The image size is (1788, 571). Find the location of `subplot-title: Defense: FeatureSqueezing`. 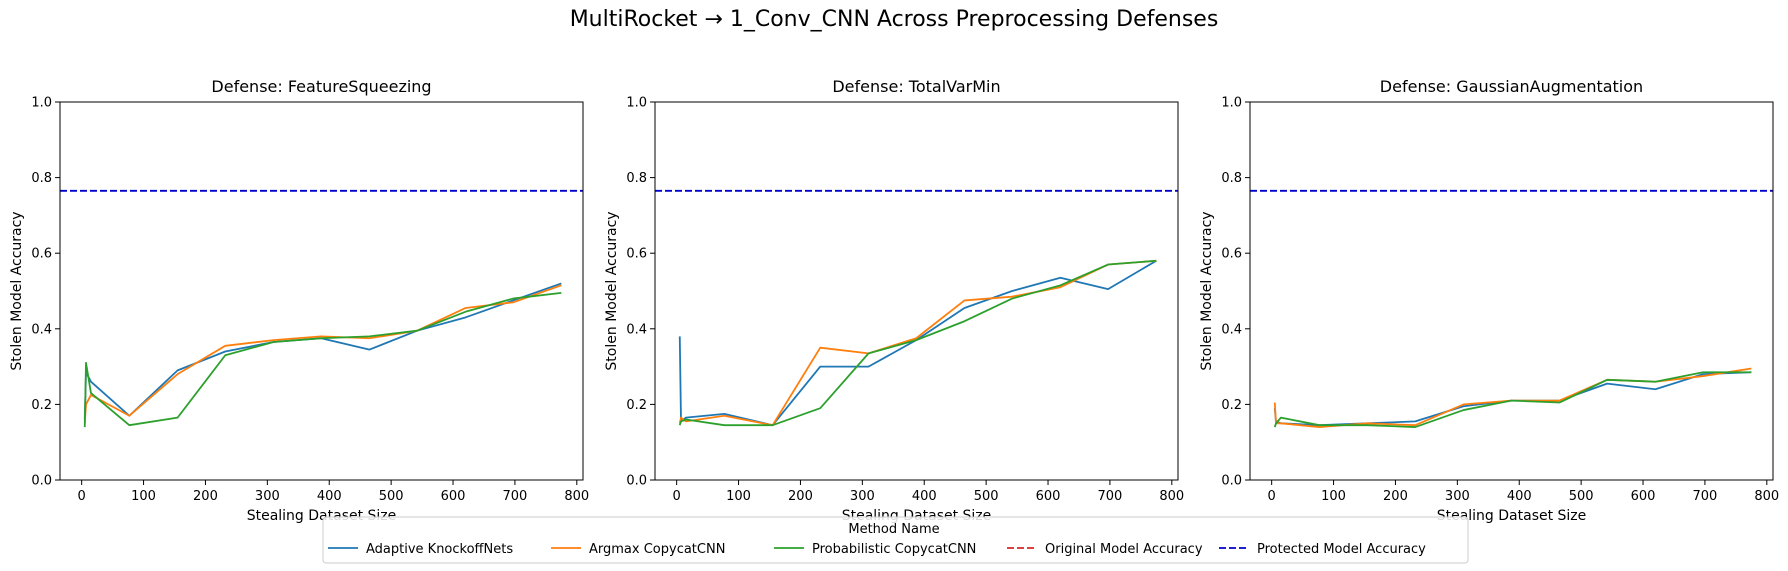

subplot-title: Defense: FeatureSqueezing is located at coordinates (321, 86).